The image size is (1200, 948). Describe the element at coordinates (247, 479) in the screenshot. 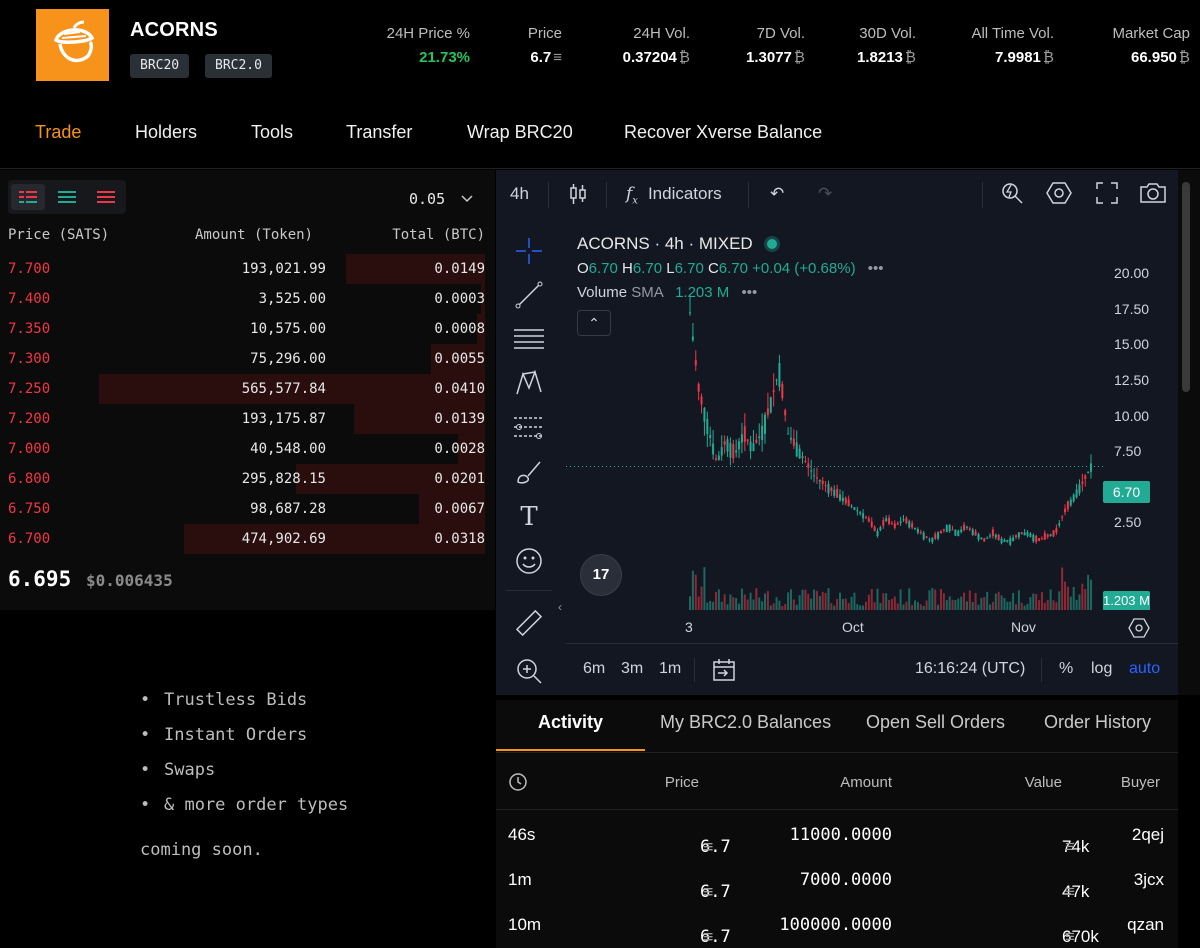

I see `order-book-row: 6.800 295,828.15 0.0201` at that location.